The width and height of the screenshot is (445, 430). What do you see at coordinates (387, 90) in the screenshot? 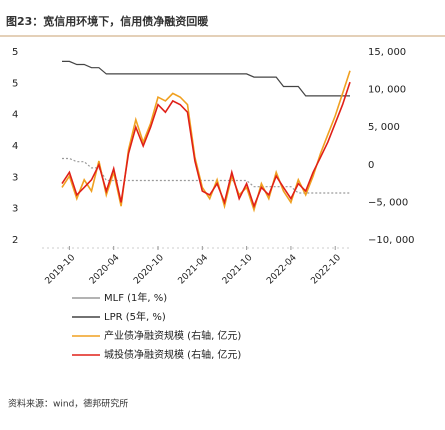
I see `y2-tick-label: 10, 000` at bounding box center [387, 90].